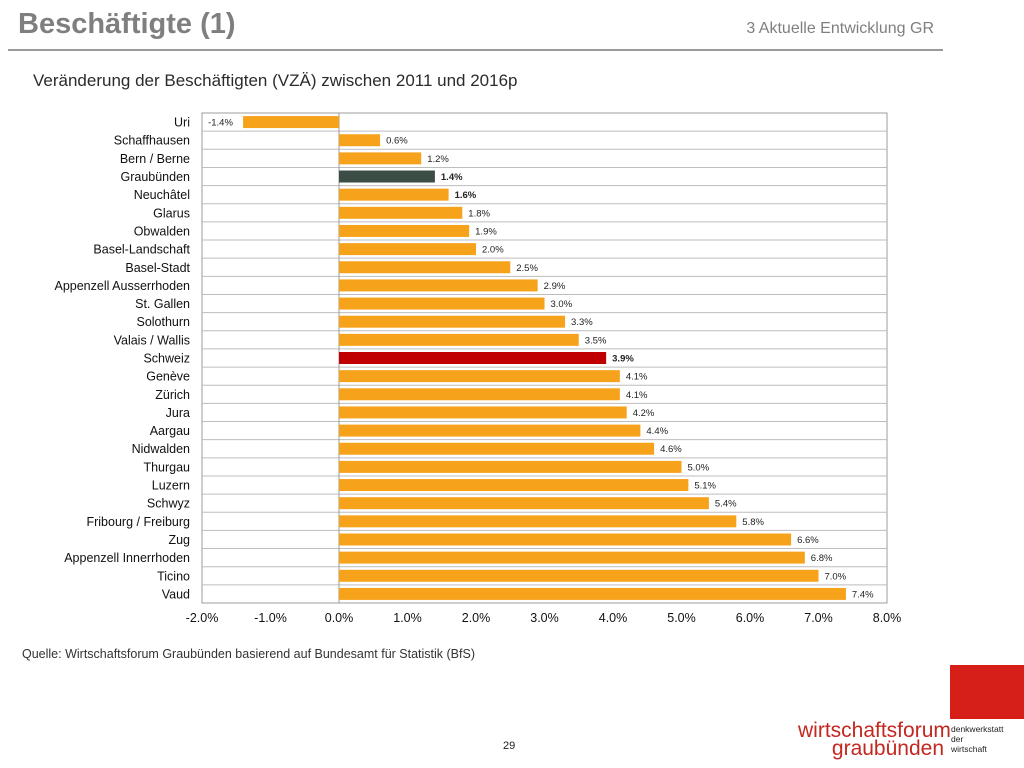  What do you see at coordinates (987, 692) in the screenshot?
I see `logo-red-square` at bounding box center [987, 692].